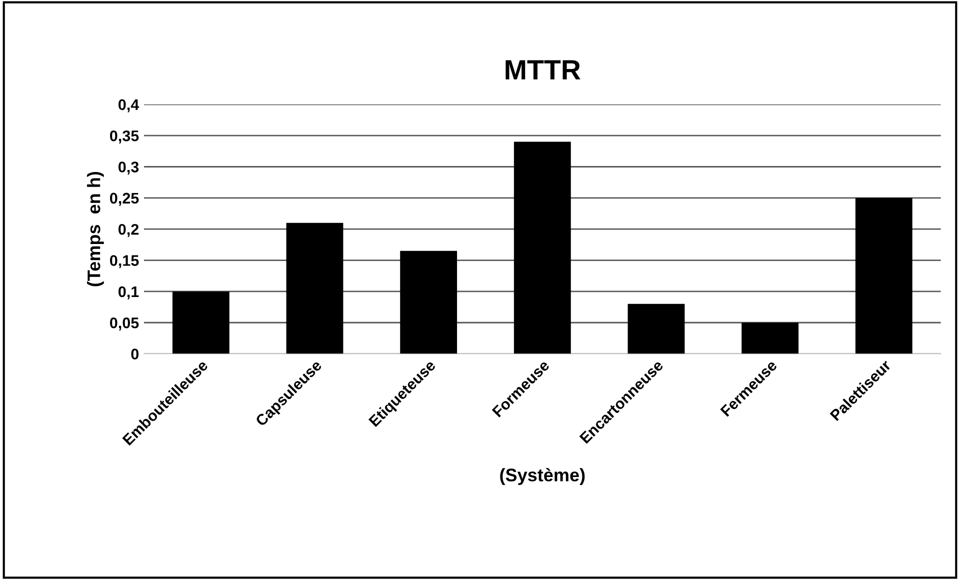 The image size is (960, 580). Describe the element at coordinates (128, 168) in the screenshot. I see `y-tick-label: 0,3` at that location.